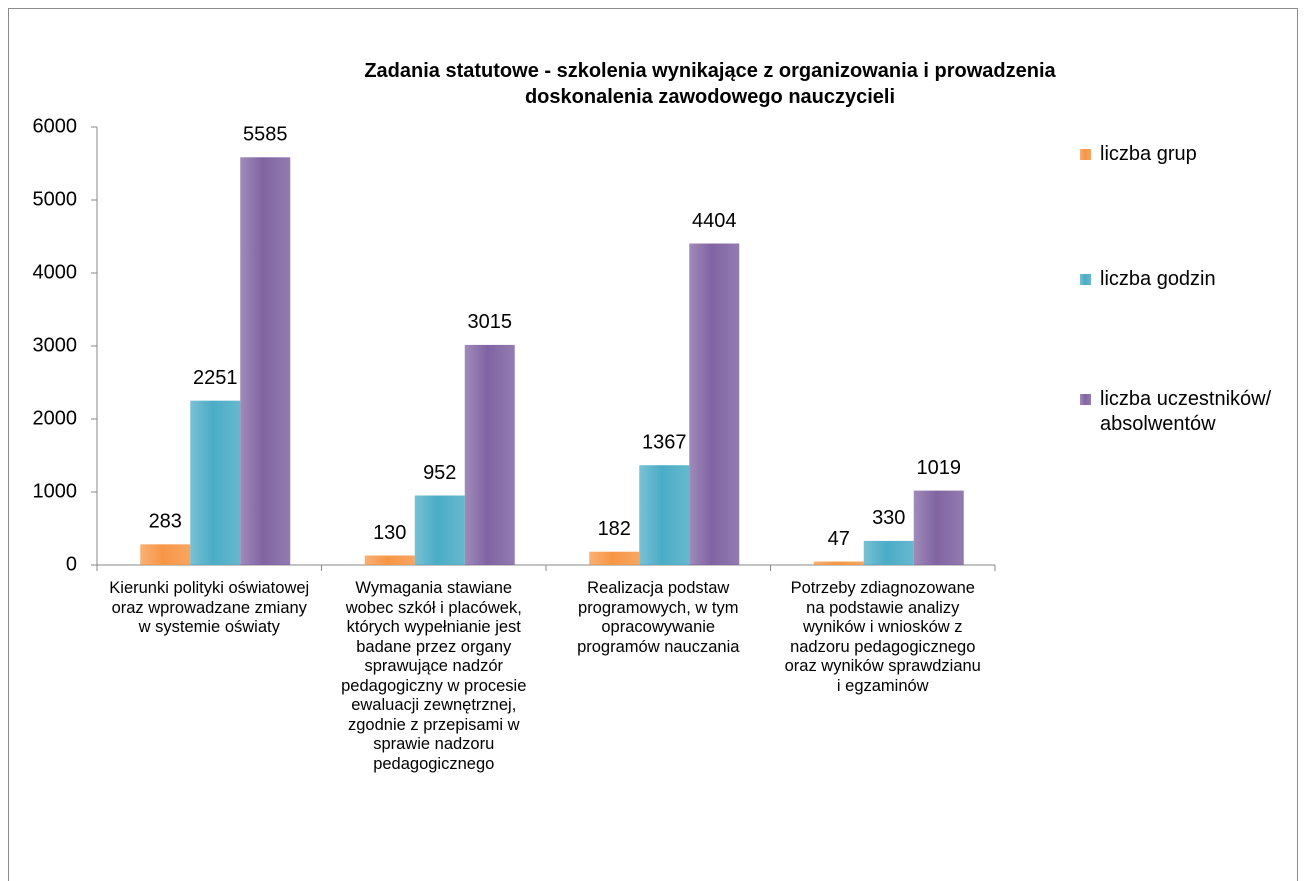  I want to click on y-tick-label: 3000, so click(55, 345).